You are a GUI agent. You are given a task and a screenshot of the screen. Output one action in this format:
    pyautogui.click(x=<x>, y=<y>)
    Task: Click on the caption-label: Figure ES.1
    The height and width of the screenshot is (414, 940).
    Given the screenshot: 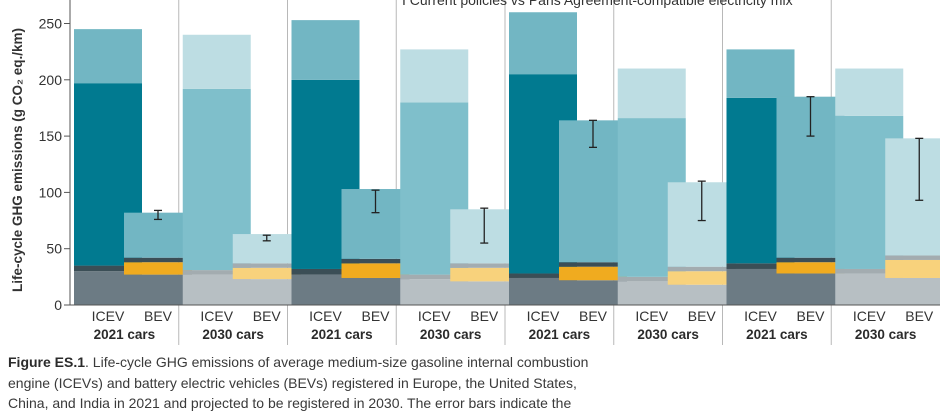 What is the action you would take?
    pyautogui.click(x=47, y=362)
    